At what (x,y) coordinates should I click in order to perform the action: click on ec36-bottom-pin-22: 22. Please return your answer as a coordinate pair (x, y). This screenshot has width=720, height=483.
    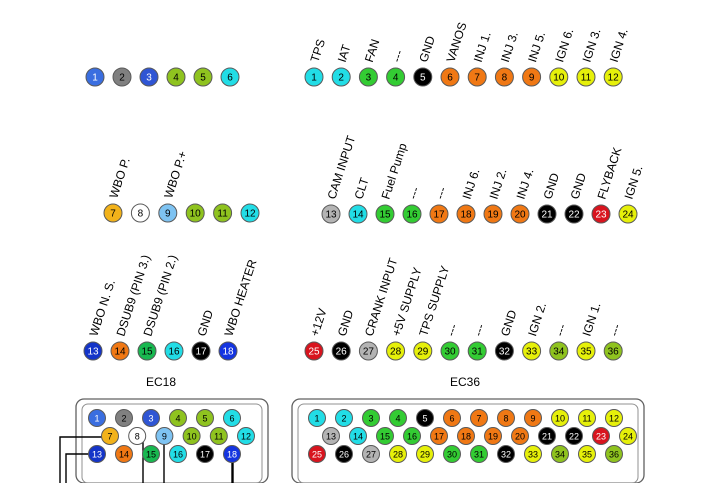
    Looking at the image, I should click on (574, 436).